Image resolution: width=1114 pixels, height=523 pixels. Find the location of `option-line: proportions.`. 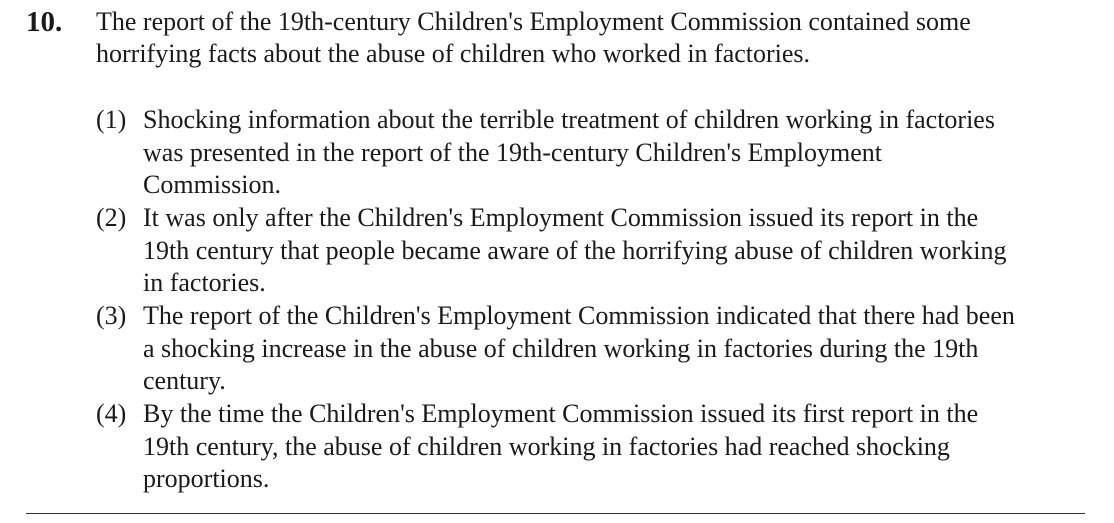

option-line: proportions. is located at coordinates (206, 478).